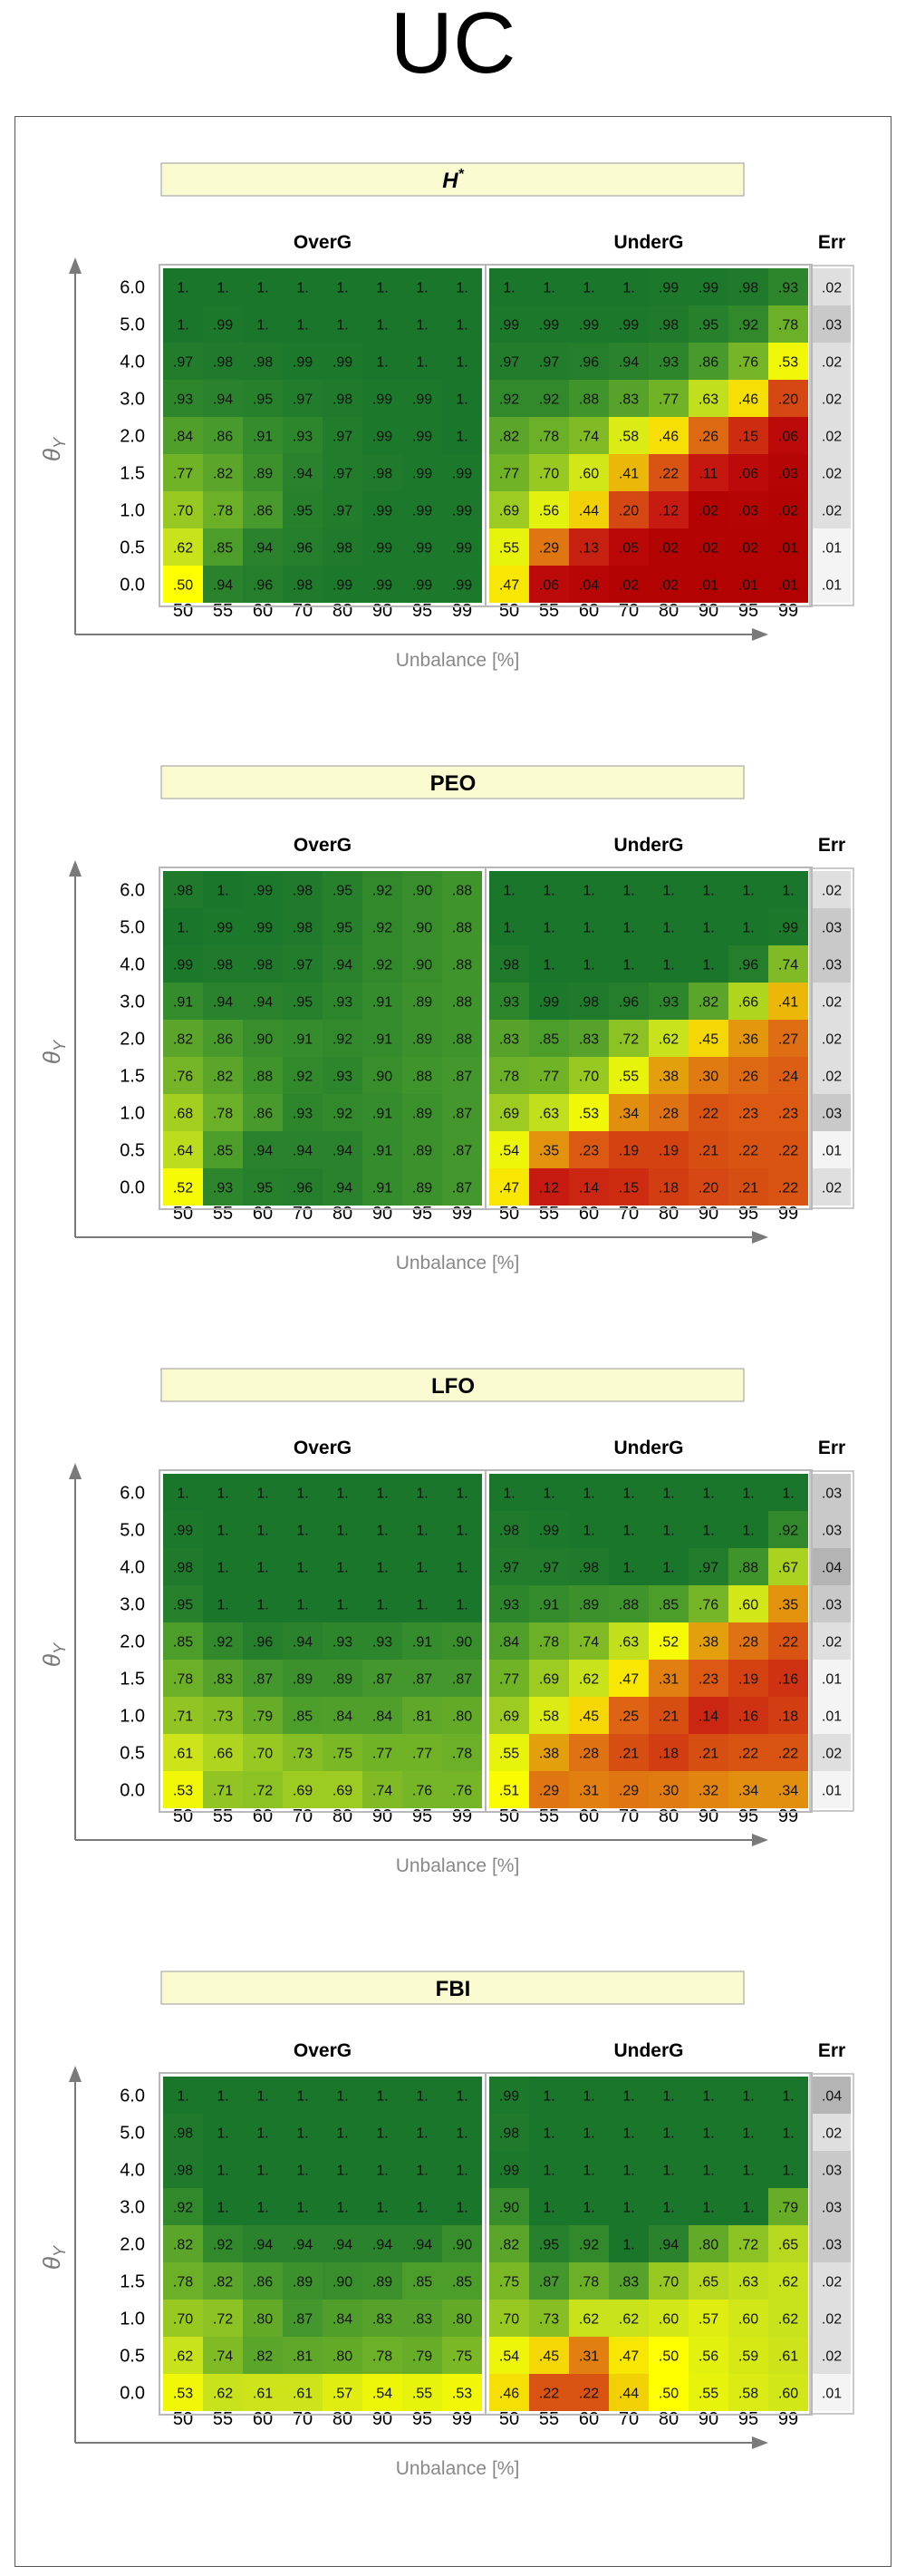 The image size is (906, 2576). I want to click on x-tick-label: 80, so click(669, 1214).